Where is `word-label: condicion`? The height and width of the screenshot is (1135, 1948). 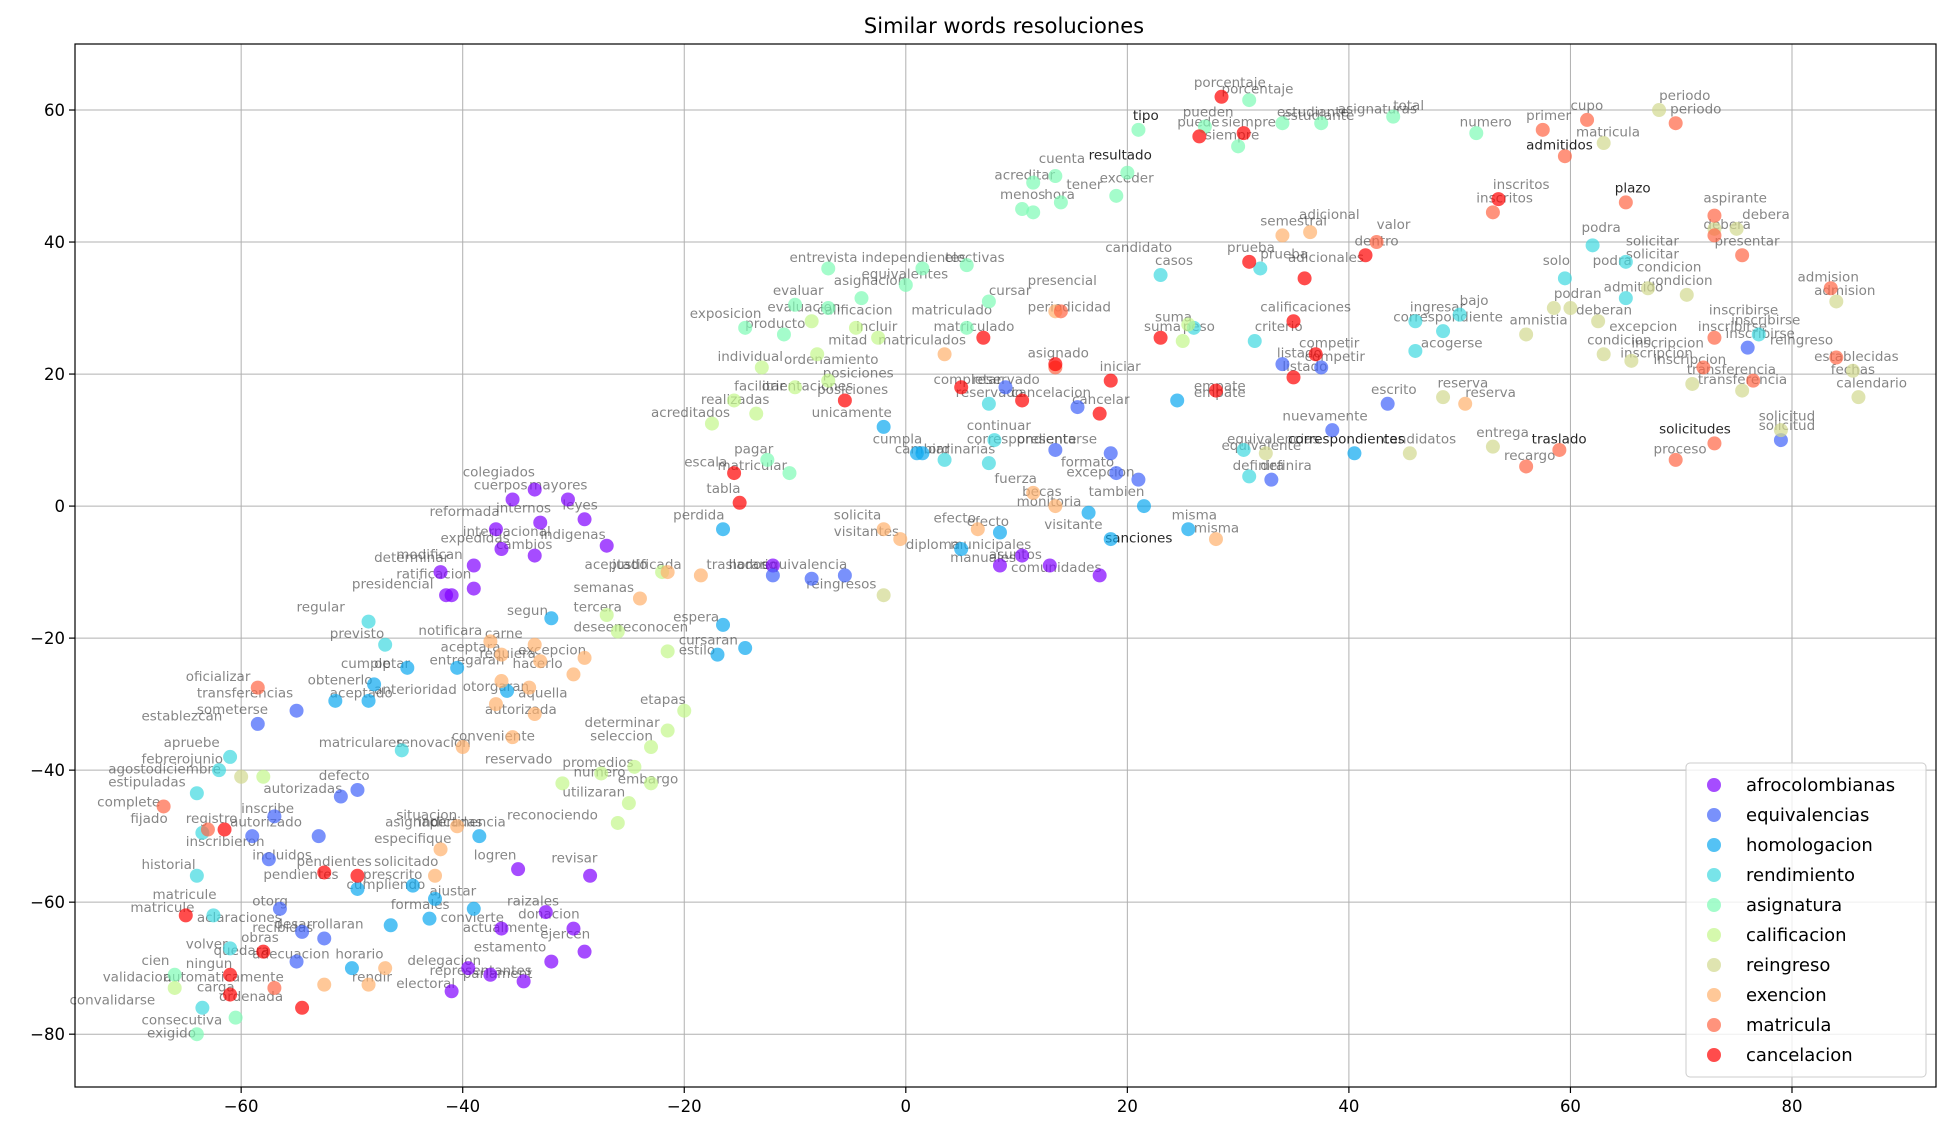 word-label: condicion is located at coordinates (1669, 268).